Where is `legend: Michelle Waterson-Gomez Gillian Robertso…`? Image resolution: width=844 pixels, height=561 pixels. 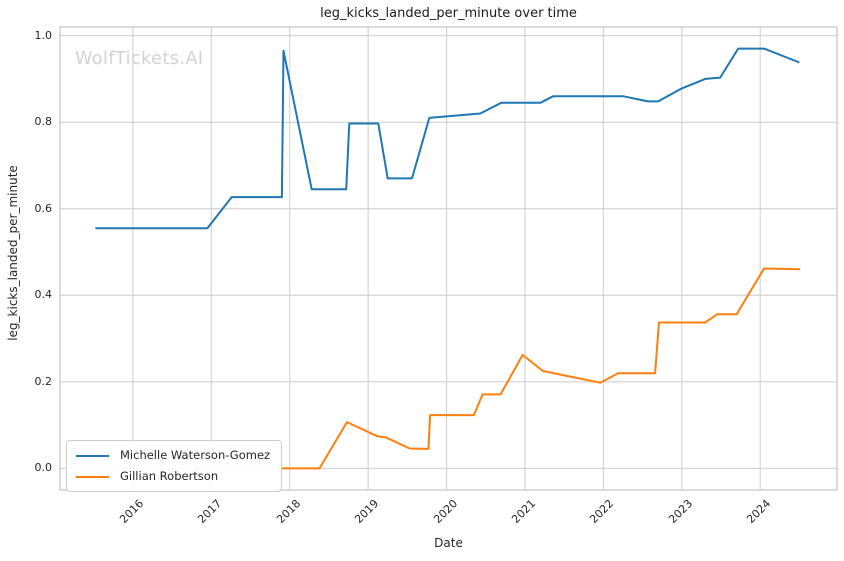 legend: Michelle Waterson-Gomez Gillian Robertso… is located at coordinates (174, 466).